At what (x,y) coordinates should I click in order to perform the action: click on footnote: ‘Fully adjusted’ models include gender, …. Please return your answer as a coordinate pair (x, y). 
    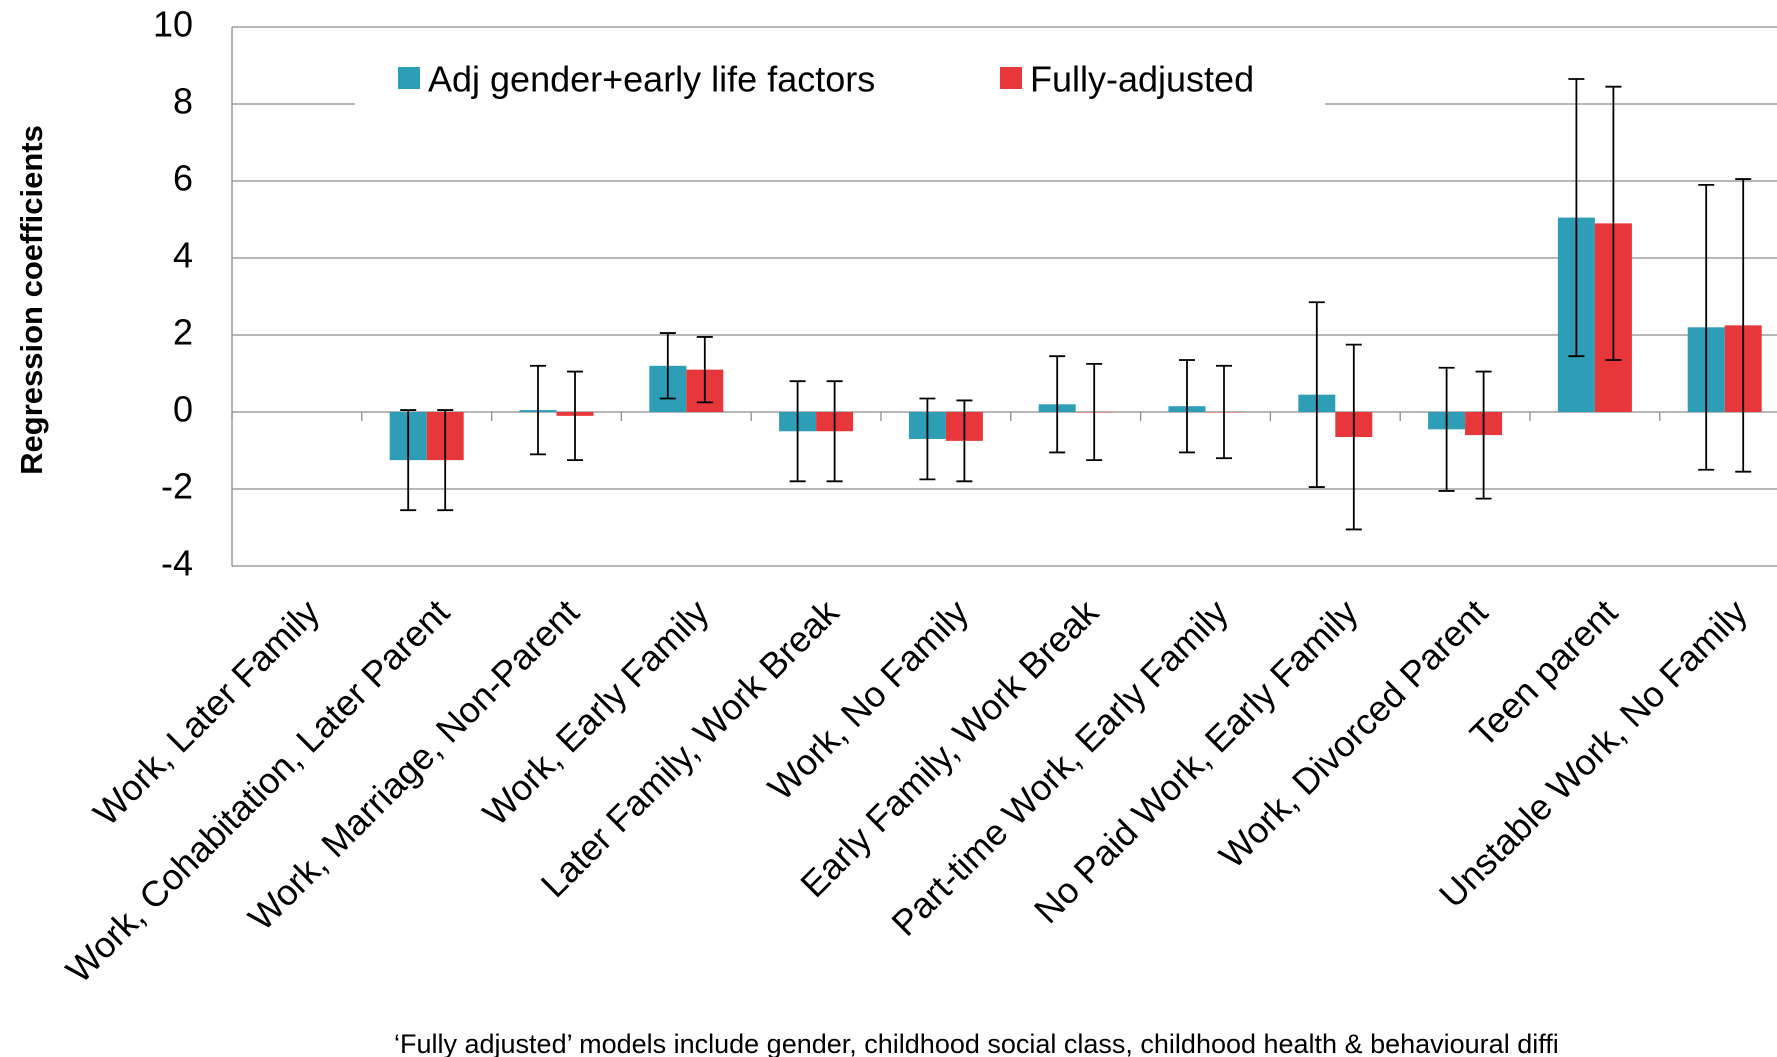
    Looking at the image, I should click on (976, 1043).